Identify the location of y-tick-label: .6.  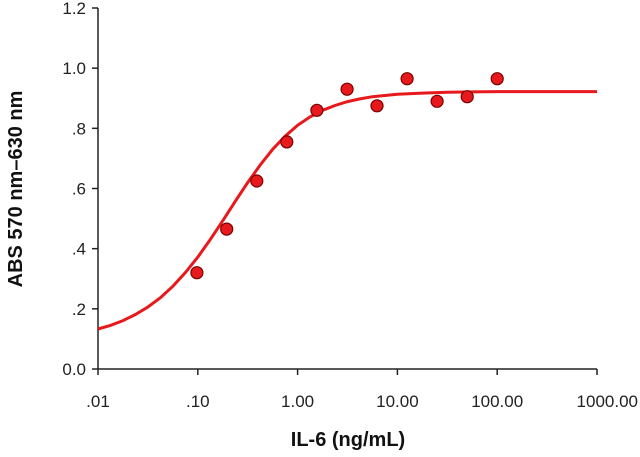
(79, 189).